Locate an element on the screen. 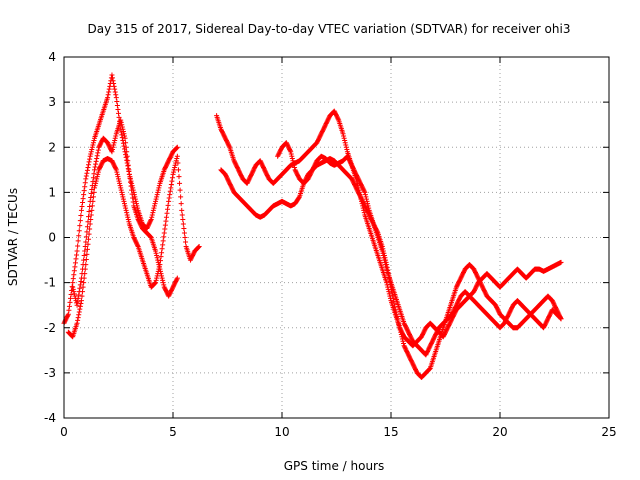 This screenshot has width=640, height=480. x-tick-label: 25 is located at coordinates (608, 432).